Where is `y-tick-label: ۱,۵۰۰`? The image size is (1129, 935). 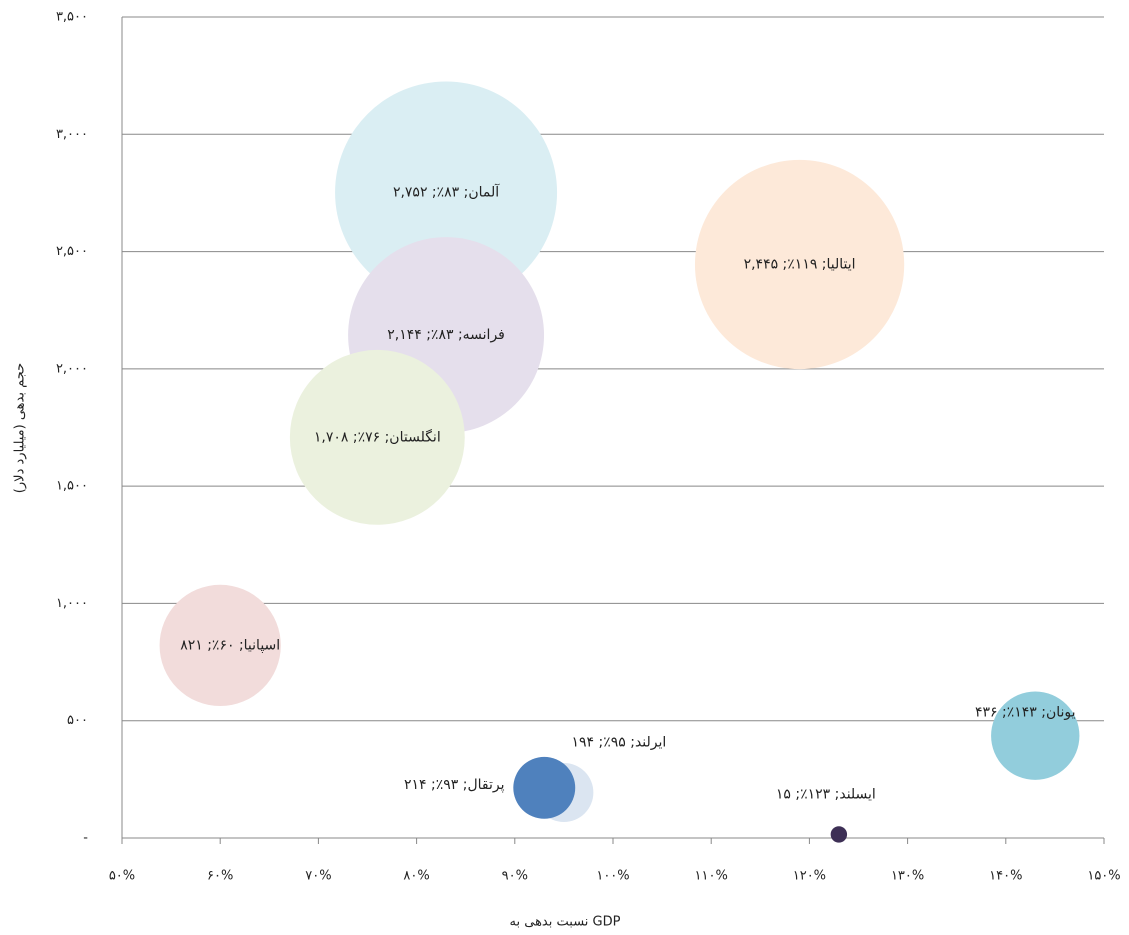 y-tick-label: ۱,۵۰۰ is located at coordinates (72, 486).